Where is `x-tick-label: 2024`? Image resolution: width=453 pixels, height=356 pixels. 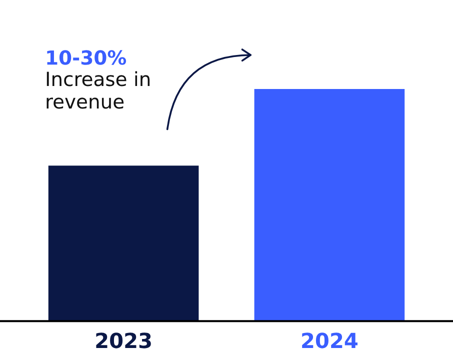 x-tick-label: 2024 is located at coordinates (330, 340).